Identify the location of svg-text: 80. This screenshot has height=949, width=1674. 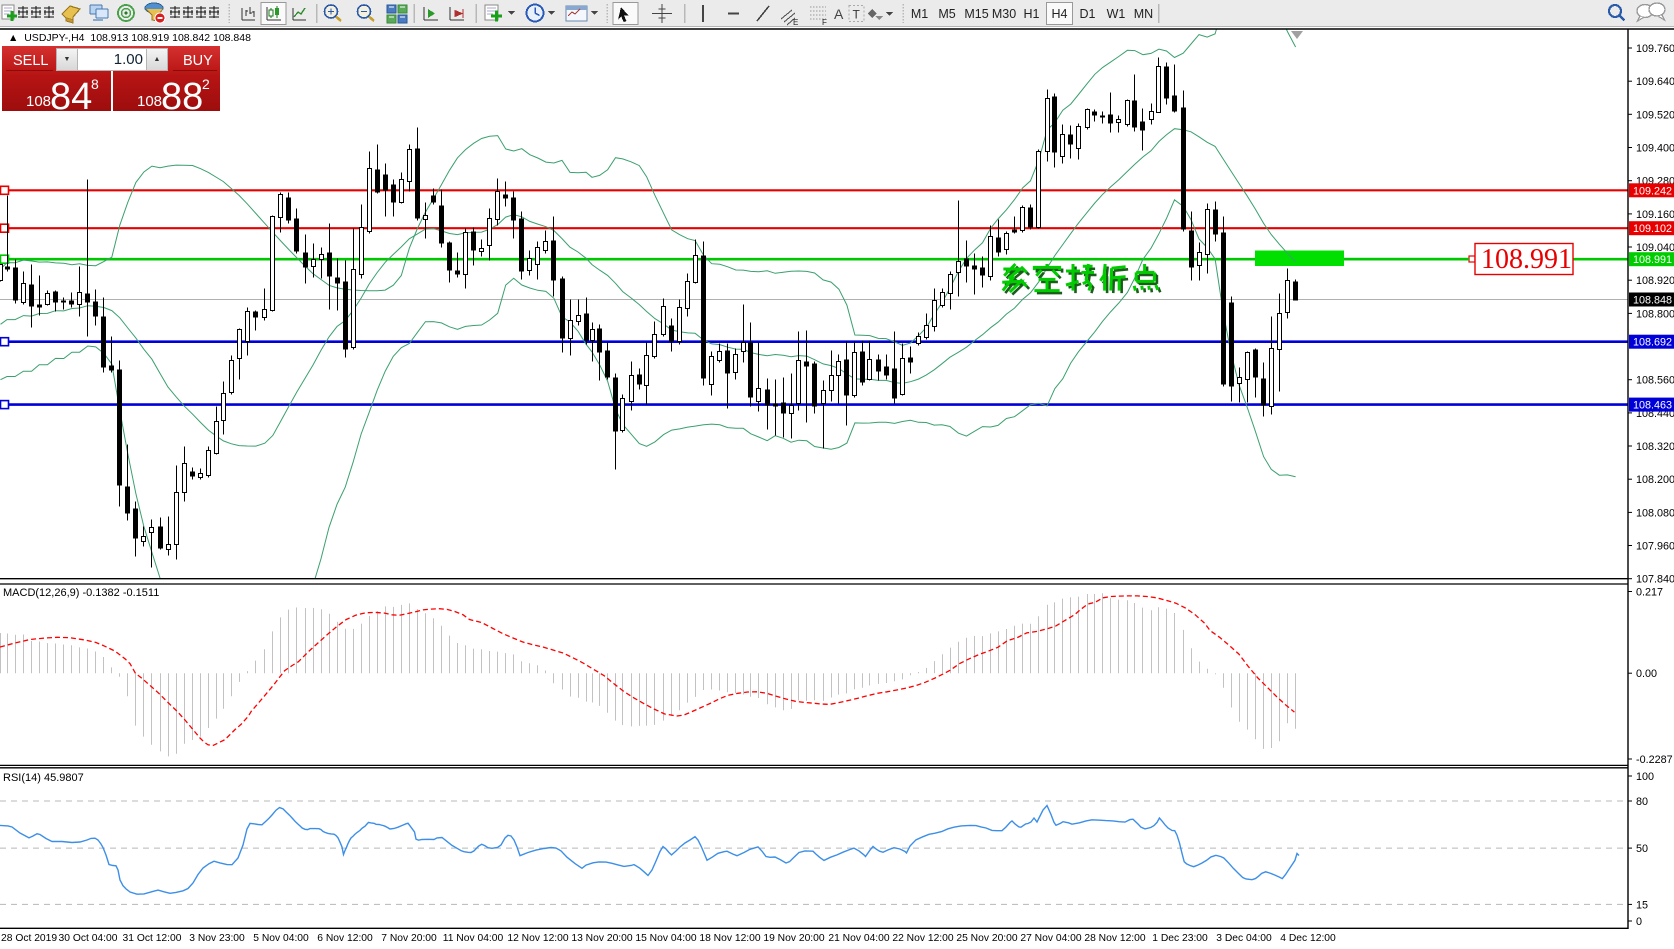
(1642, 802).